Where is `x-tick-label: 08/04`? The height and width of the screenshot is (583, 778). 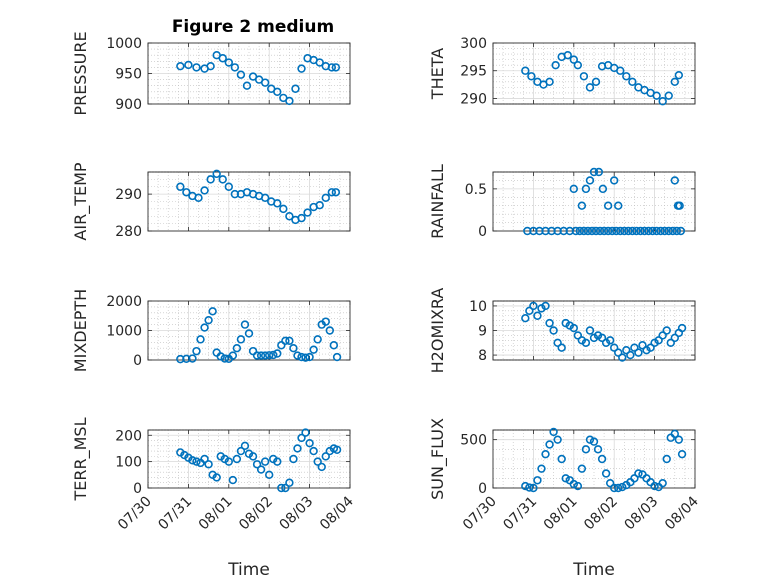
x-tick-label: 08/04 is located at coordinates (337, 513).